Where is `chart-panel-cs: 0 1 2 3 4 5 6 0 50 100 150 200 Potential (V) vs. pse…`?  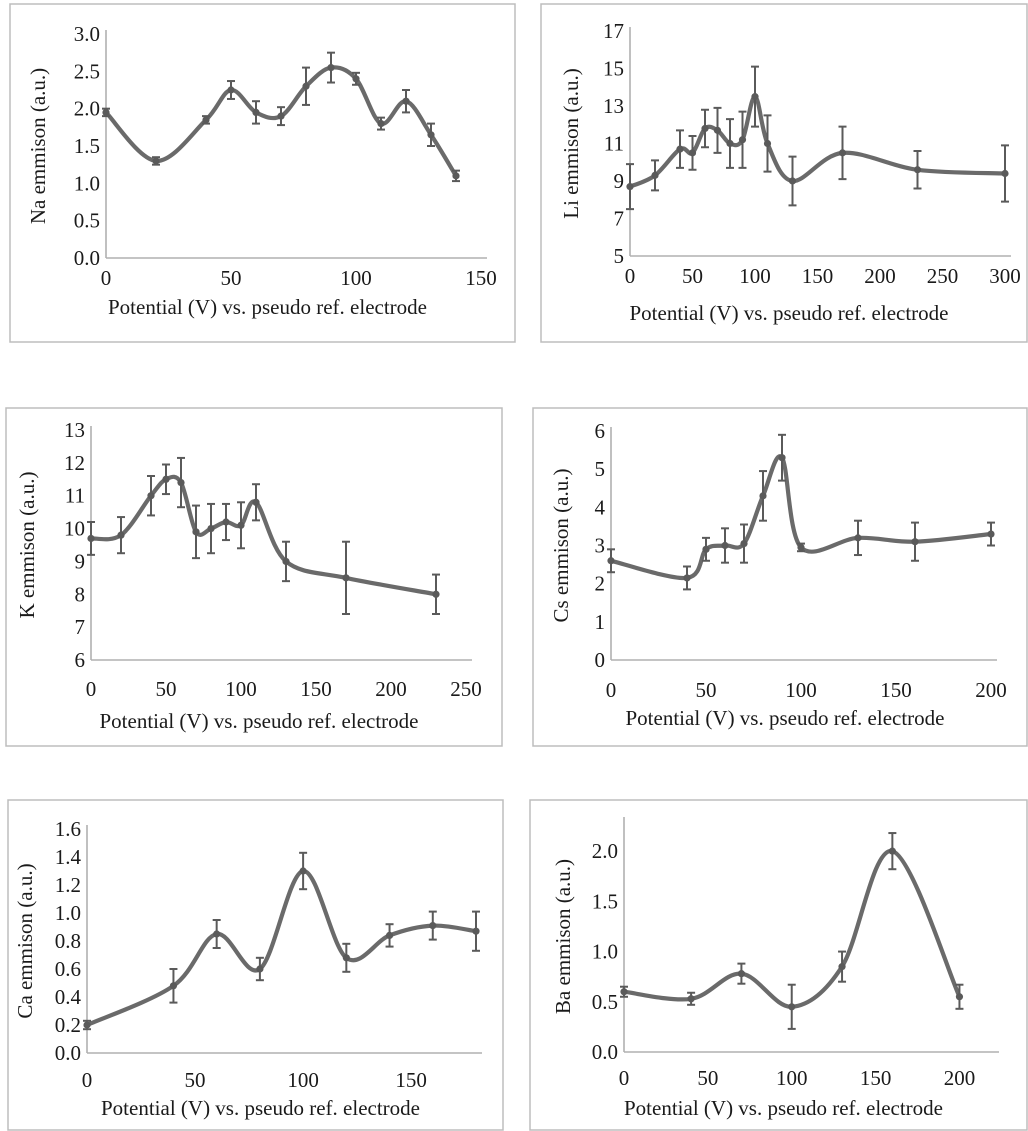
chart-panel-cs: 0 1 2 3 4 5 6 0 50 100 150 200 Potential (V) vs. pse… is located at coordinates (780, 577).